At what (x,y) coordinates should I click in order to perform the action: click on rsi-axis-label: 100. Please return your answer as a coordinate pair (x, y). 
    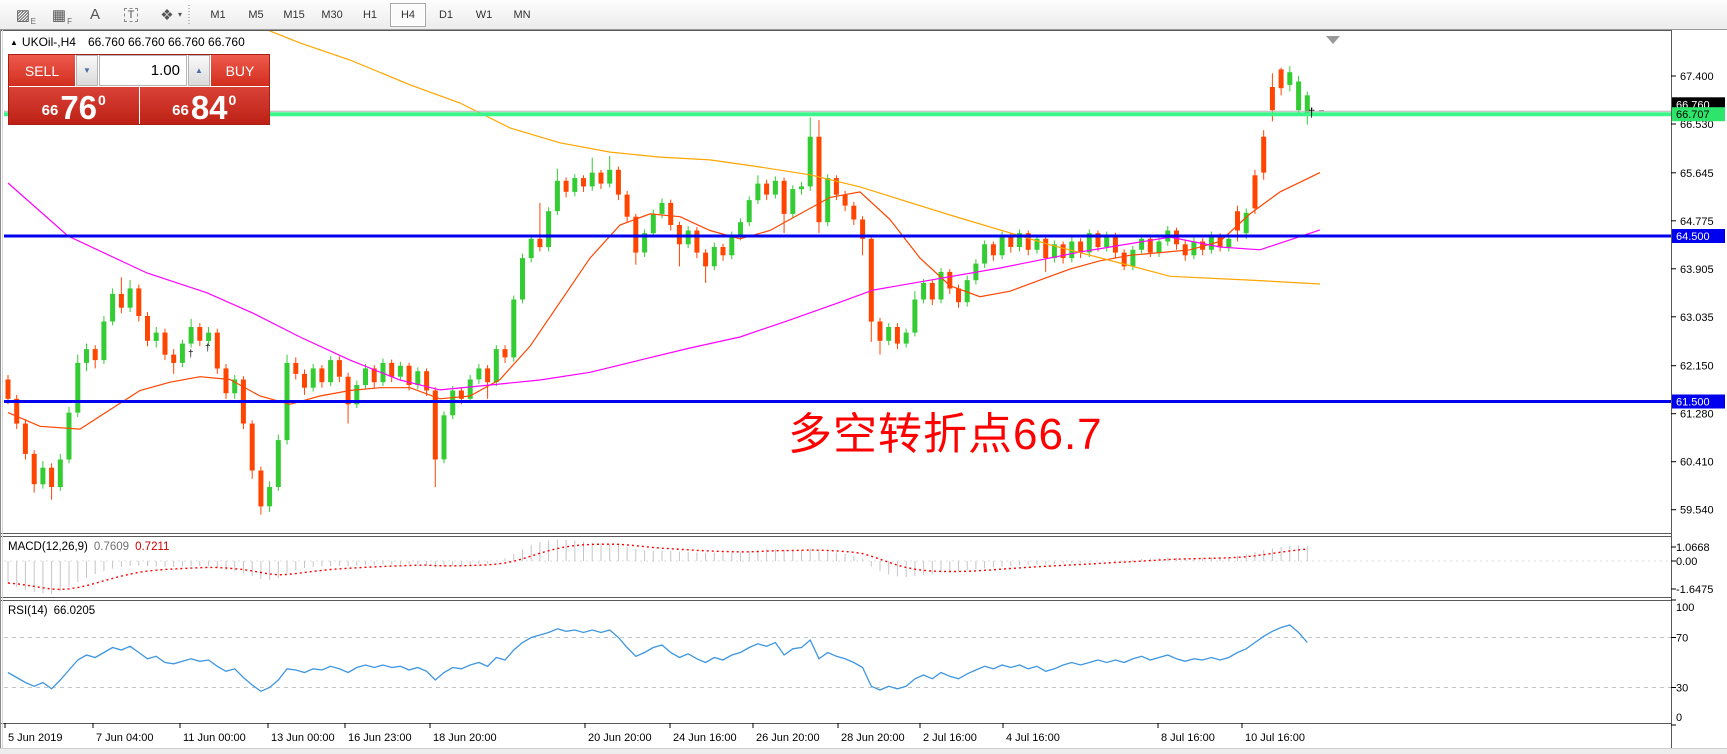
    Looking at the image, I should click on (1685, 608).